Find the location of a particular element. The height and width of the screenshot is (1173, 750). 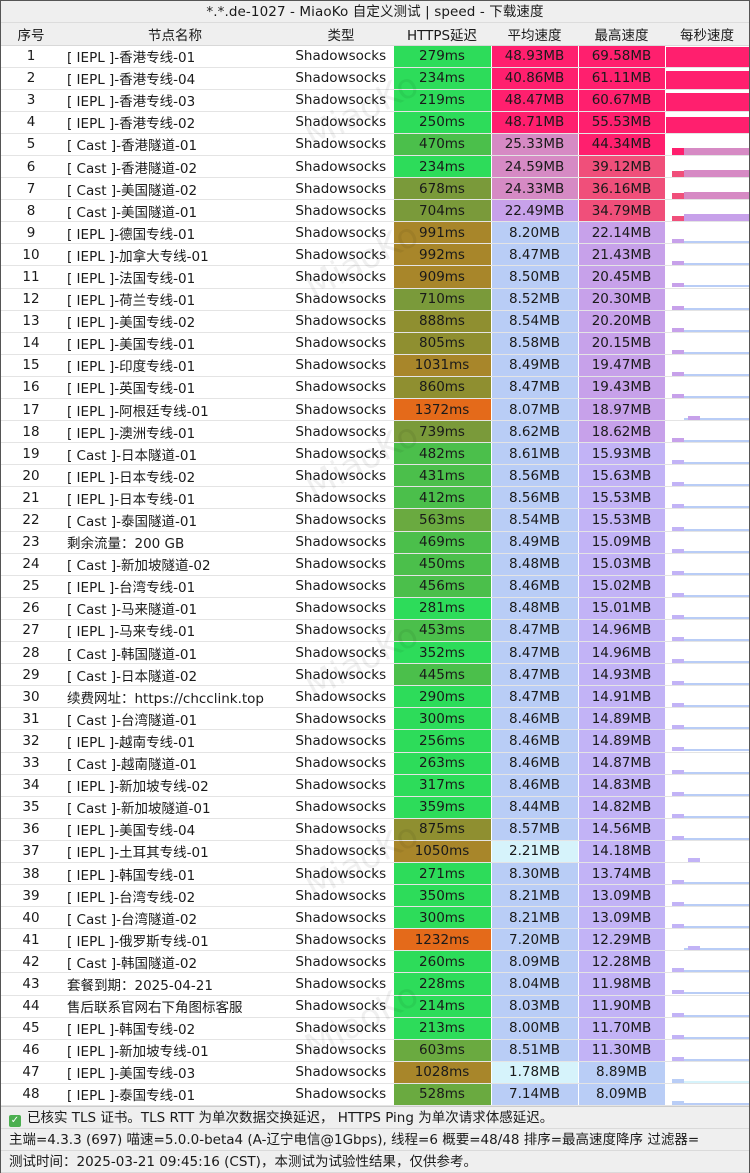

header-type: 类型 is located at coordinates (341, 34).